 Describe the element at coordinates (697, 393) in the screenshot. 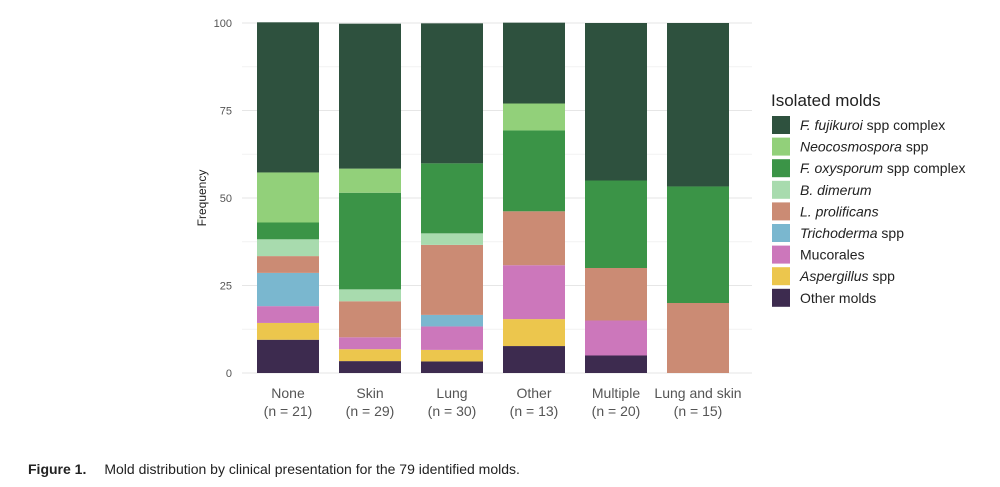

I see `x-tick-label: Lung and skin` at that location.